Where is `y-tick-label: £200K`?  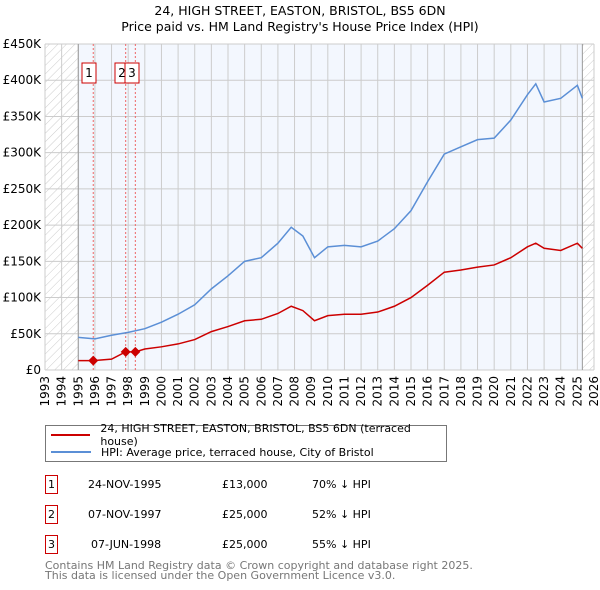
y-tick-label: £200K is located at coordinates (23, 225).